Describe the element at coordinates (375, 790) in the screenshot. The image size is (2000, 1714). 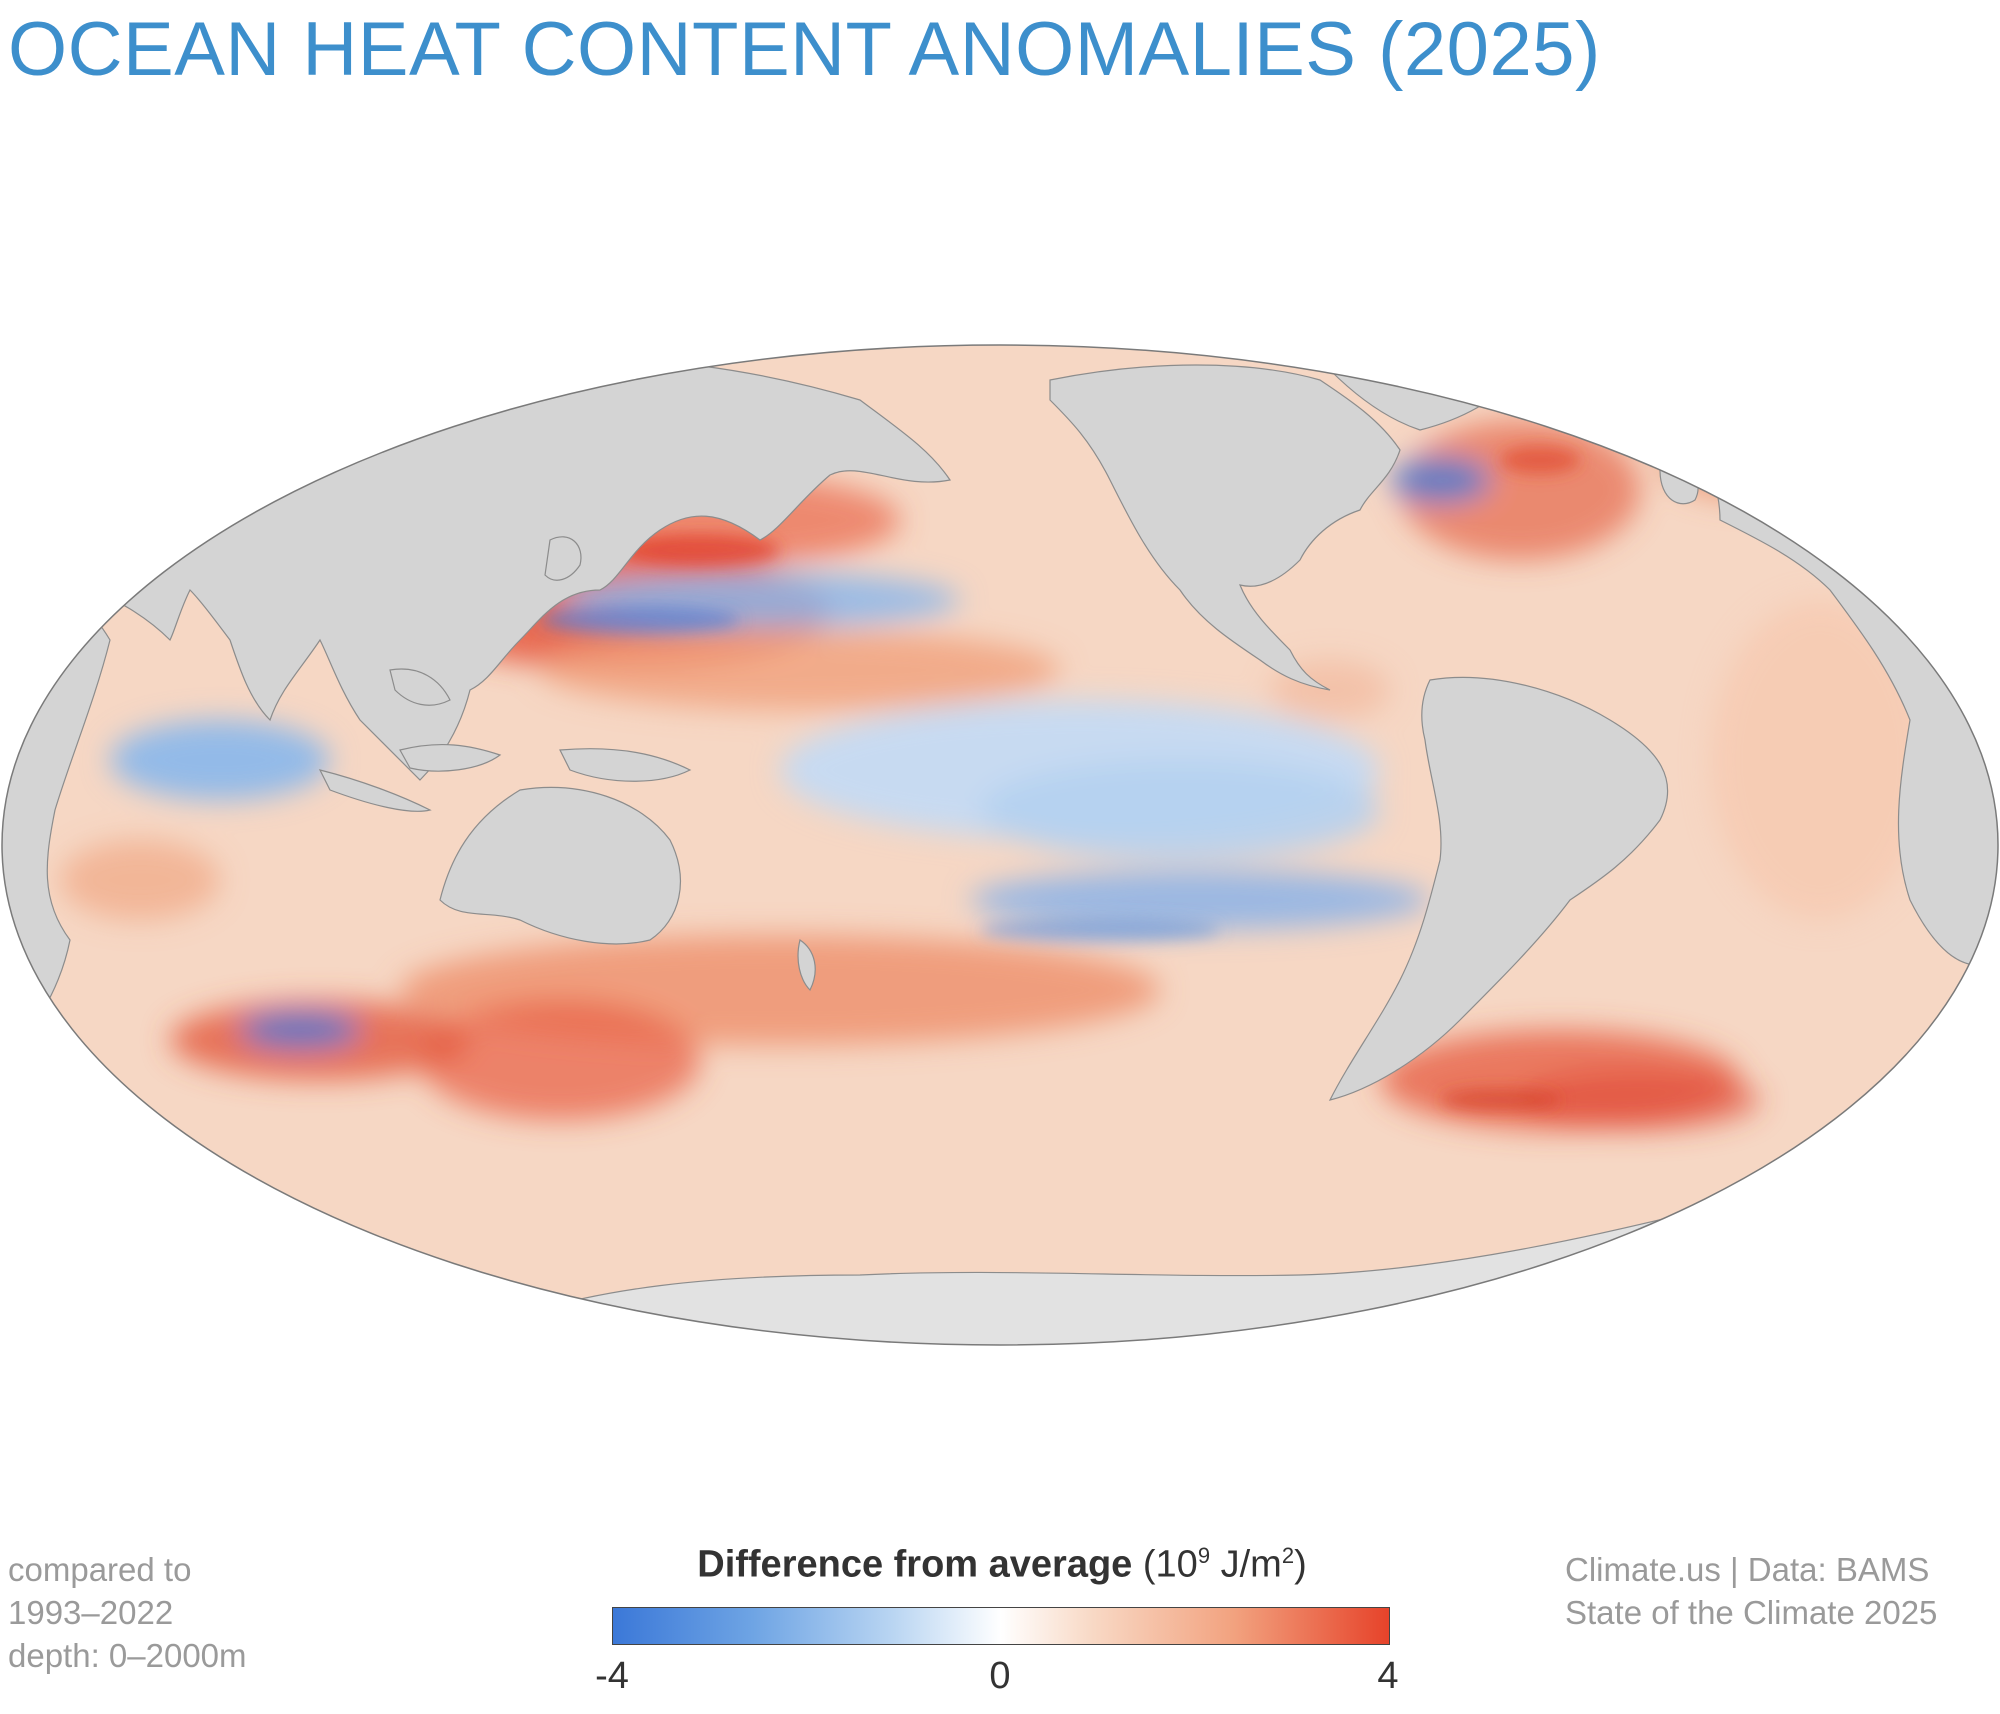
I see `sumatra-java` at that location.